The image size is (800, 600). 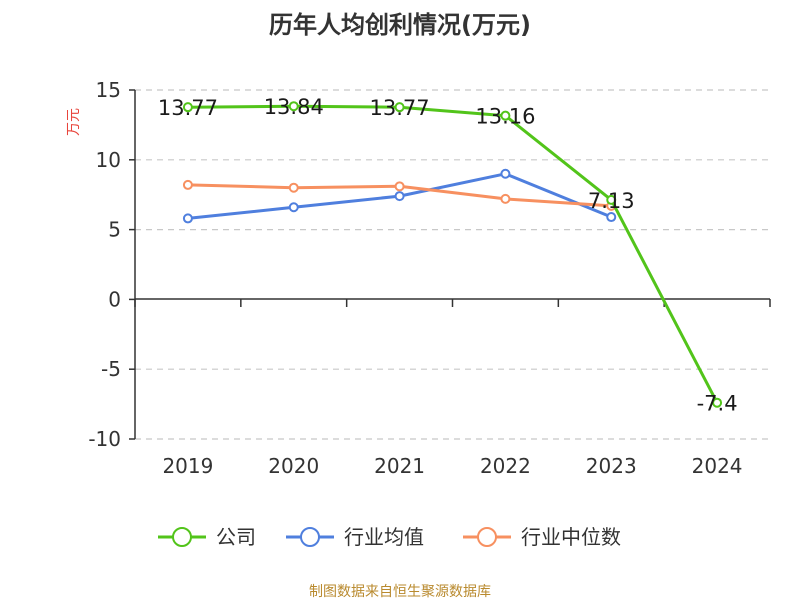 I want to click on data-label: 13.16, so click(x=505, y=117).